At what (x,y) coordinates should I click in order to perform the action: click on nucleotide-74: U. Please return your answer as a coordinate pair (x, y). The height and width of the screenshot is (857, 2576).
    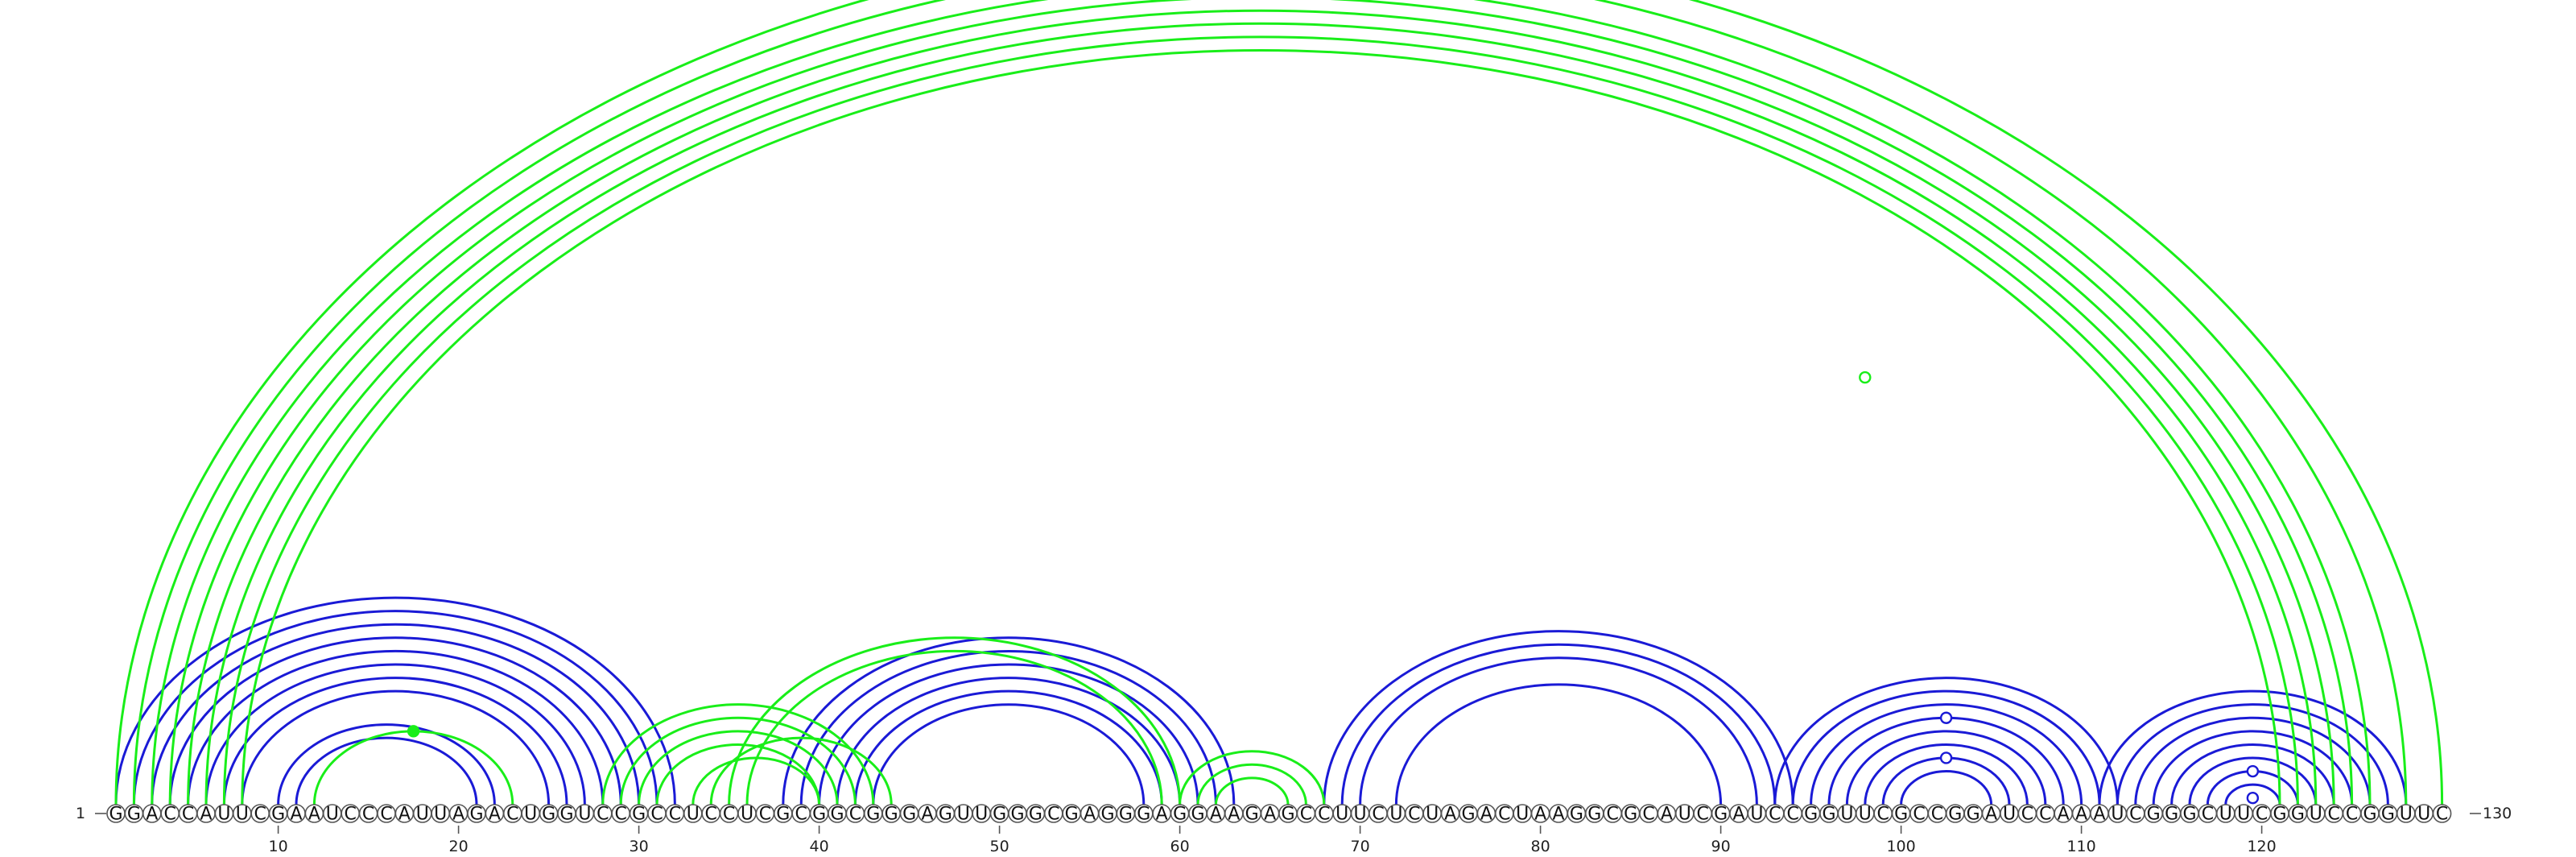
    Looking at the image, I should click on (1432, 814).